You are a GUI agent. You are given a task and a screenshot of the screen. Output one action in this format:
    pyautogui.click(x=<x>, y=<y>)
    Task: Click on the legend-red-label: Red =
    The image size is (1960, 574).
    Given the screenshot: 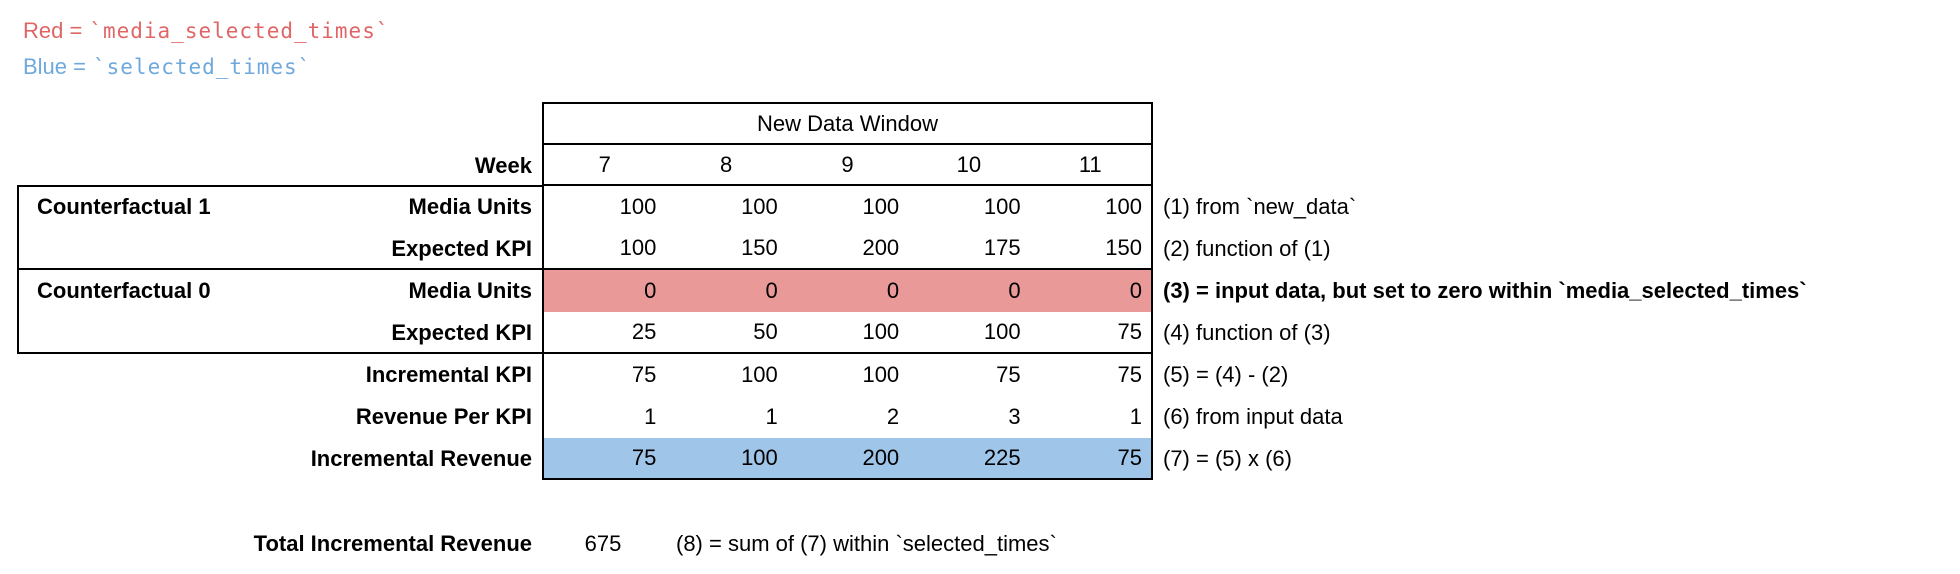 What is the action you would take?
    pyautogui.click(x=53, y=30)
    